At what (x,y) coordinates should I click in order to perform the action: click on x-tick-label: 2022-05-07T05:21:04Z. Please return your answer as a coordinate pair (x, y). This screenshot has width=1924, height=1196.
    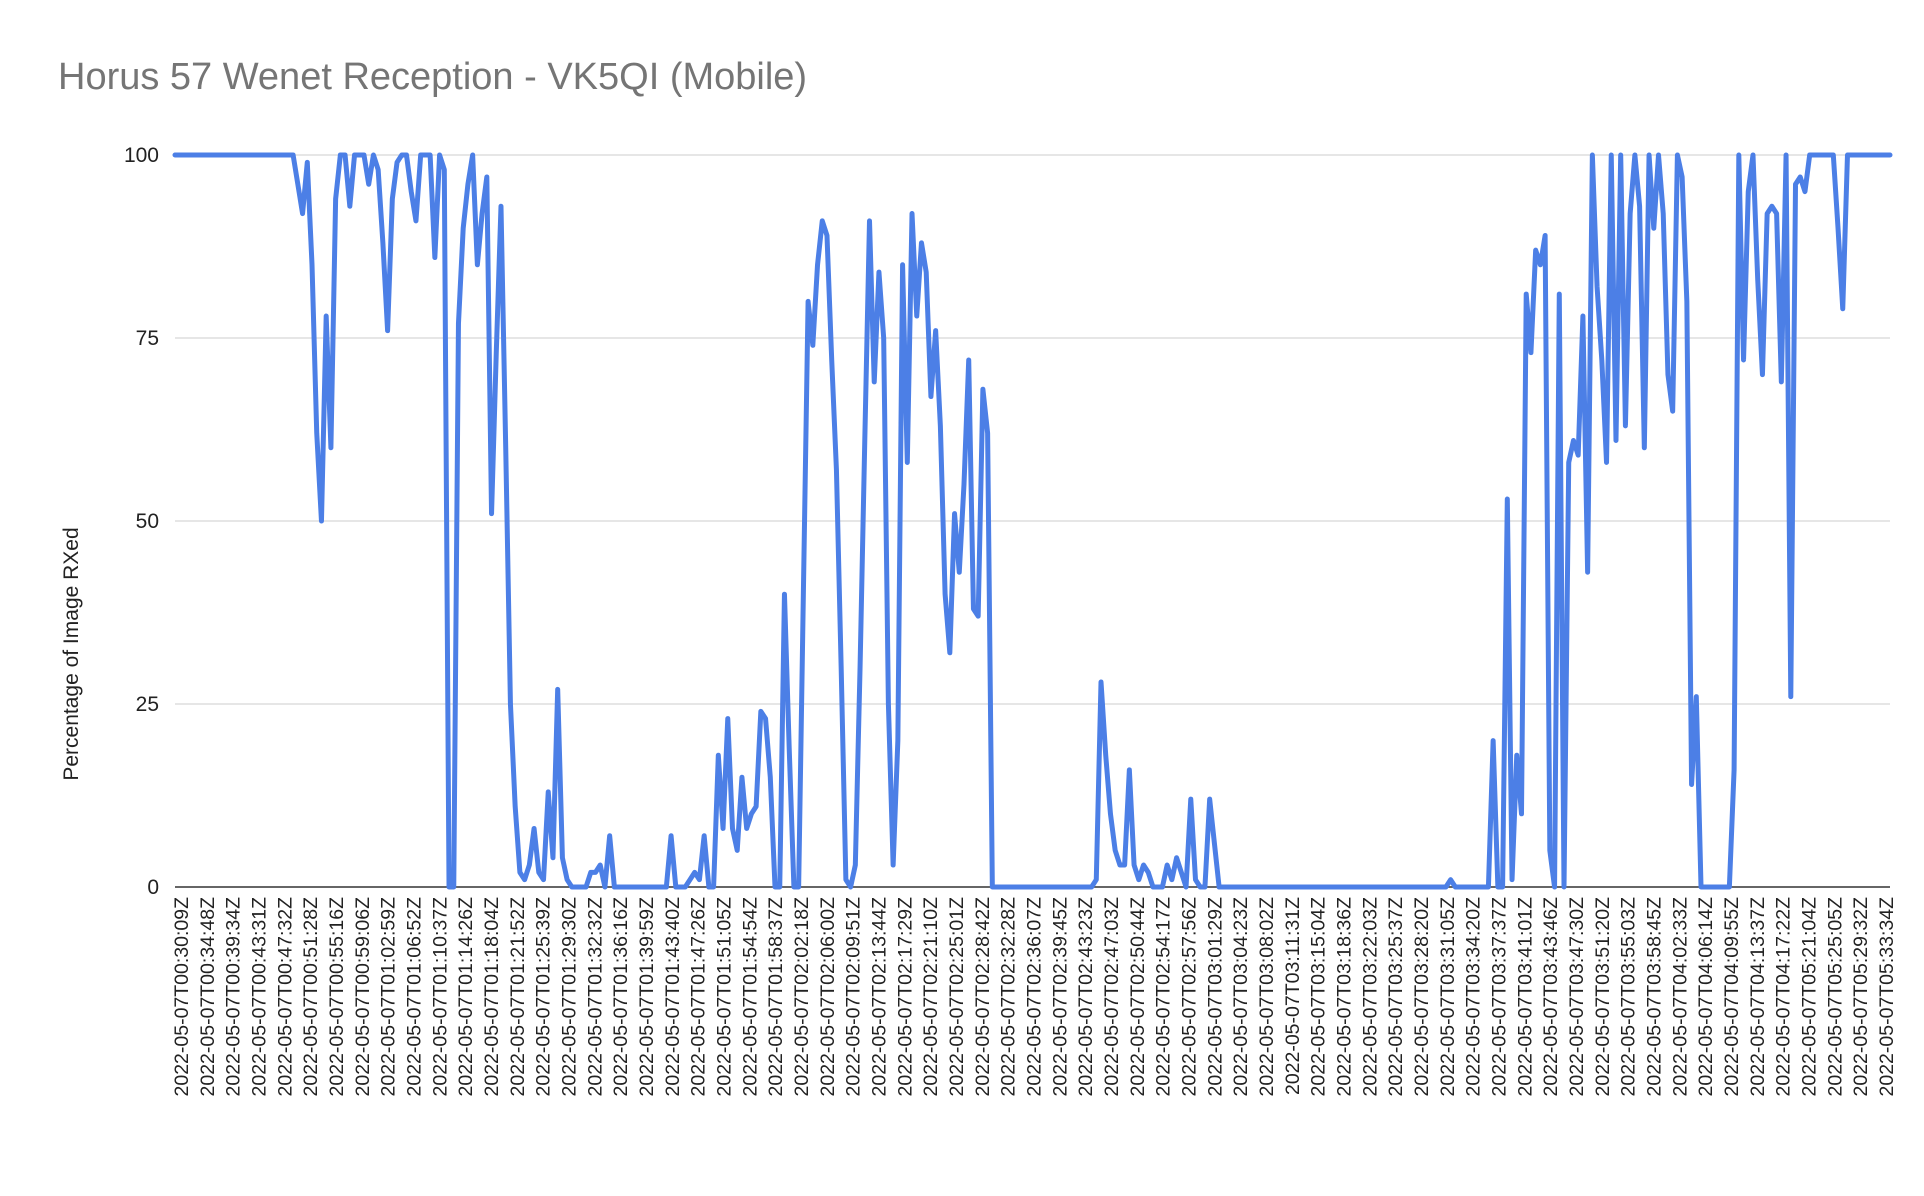
    Looking at the image, I should click on (1810, 997).